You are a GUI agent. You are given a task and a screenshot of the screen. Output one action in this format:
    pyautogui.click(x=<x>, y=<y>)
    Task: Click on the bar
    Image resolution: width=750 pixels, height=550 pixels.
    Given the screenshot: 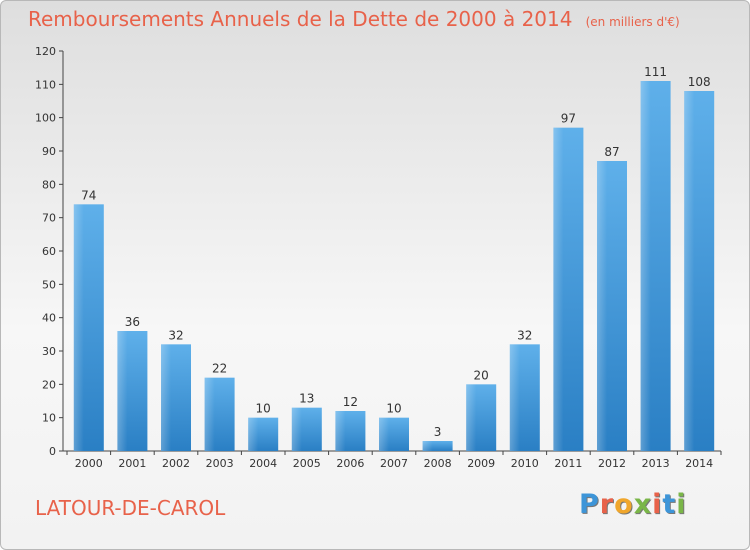 What is the action you would take?
    pyautogui.click(x=437, y=446)
    